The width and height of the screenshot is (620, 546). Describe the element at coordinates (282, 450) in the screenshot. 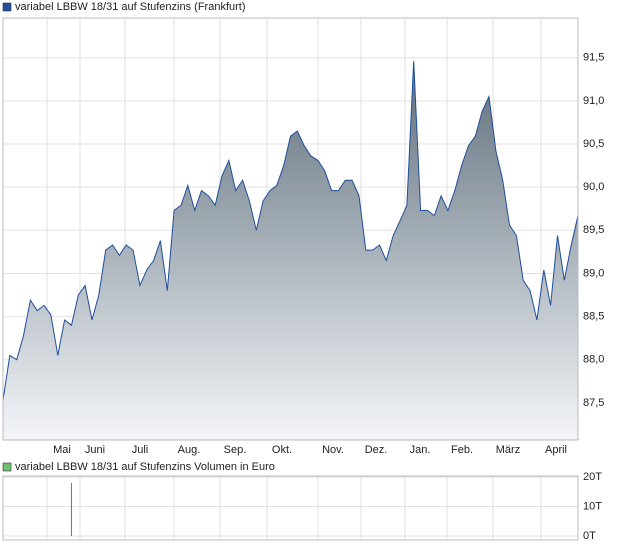

I see `x-tick-label: Okt.` at that location.